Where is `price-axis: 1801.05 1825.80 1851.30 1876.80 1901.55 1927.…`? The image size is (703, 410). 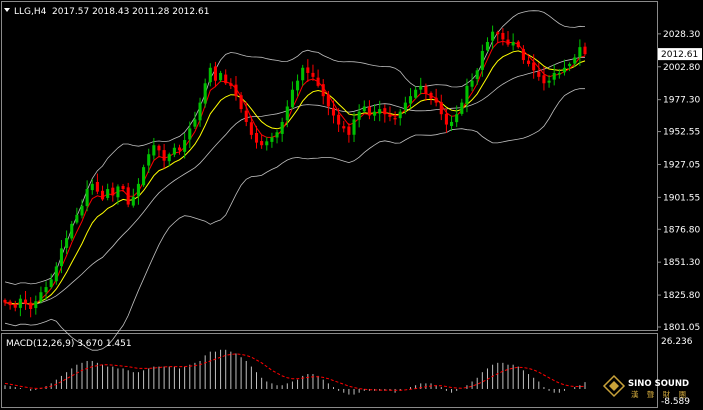
price-axis: 1801.05 1825.80 1851.30 1876.80 1901.55 1927.… is located at coordinates (678, 181).